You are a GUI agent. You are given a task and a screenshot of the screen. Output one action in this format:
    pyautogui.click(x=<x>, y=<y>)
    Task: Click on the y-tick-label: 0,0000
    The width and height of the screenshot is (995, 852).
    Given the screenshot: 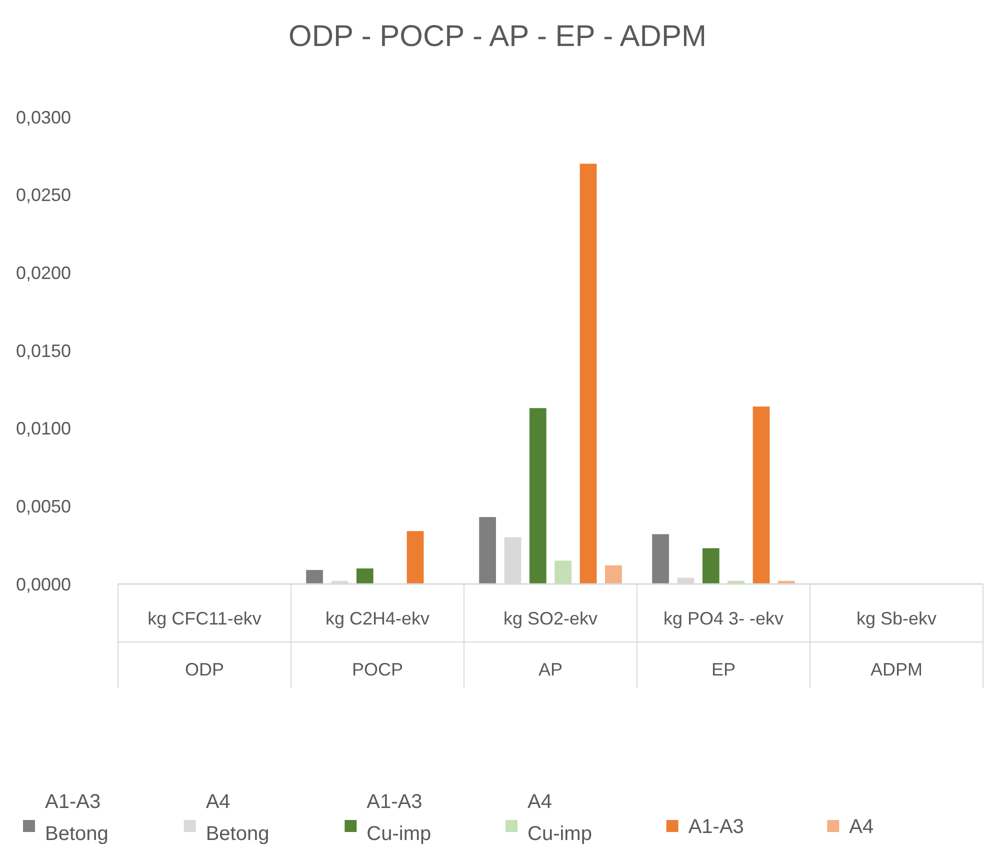 What is the action you would take?
    pyautogui.click(x=44, y=584)
    